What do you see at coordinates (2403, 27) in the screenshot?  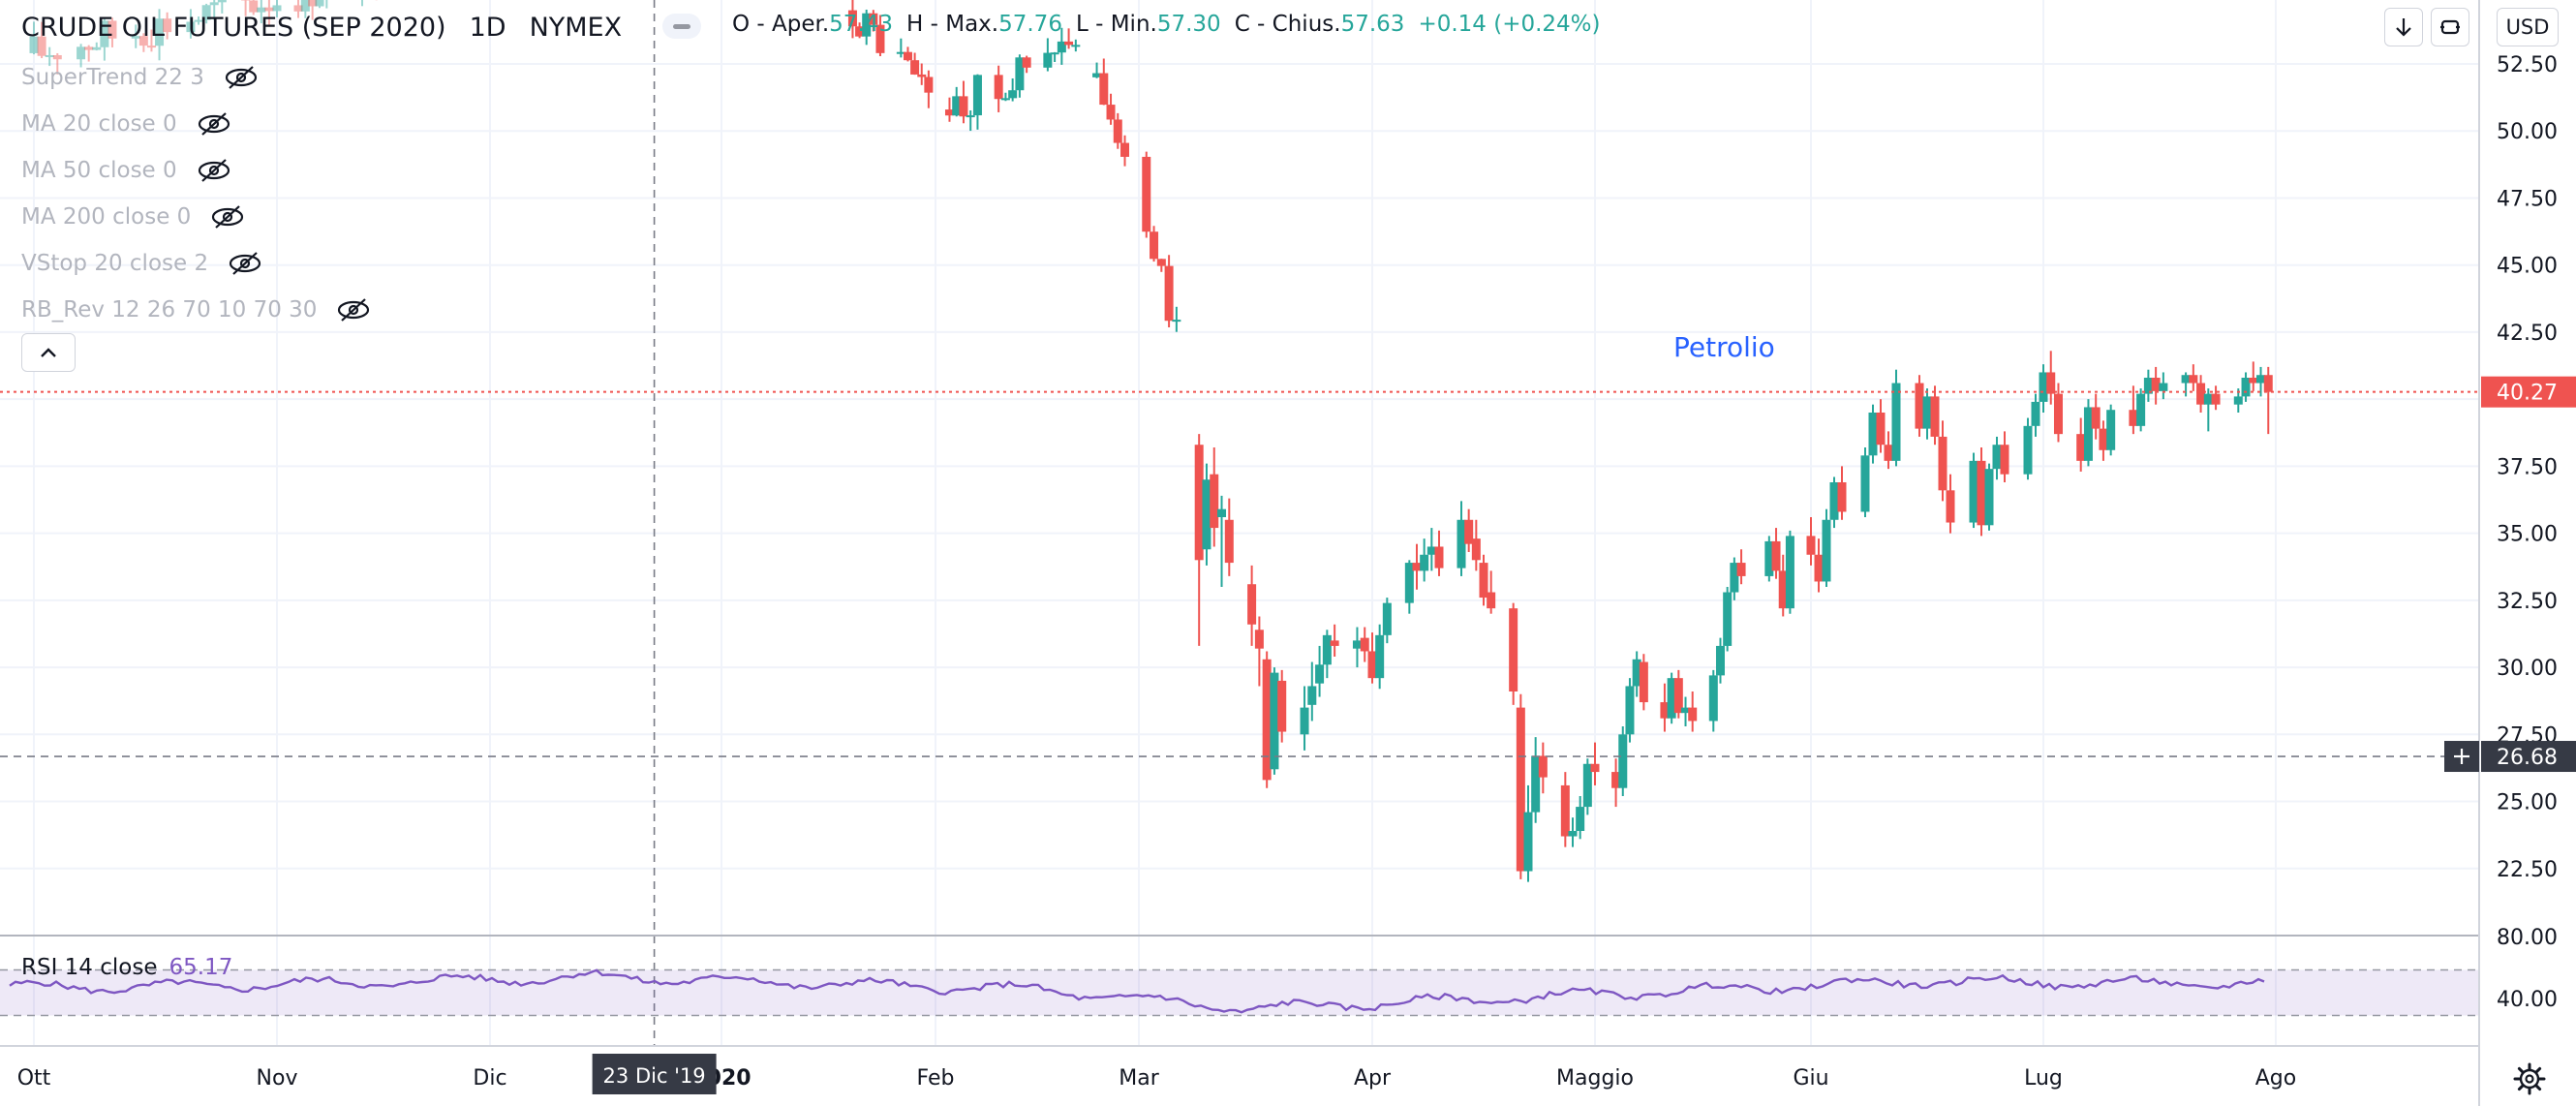 I see `scroll-to-realtime-button` at bounding box center [2403, 27].